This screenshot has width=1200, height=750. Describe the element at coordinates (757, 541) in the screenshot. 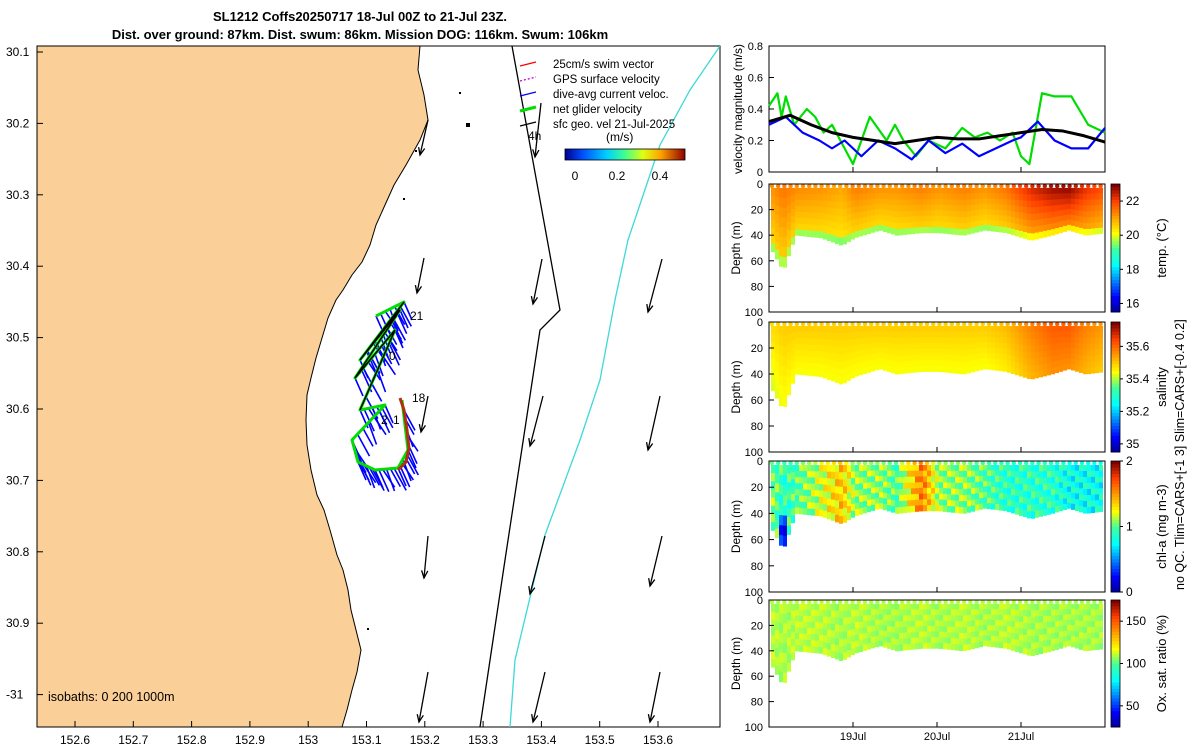

I see `ytick-label: 60` at that location.